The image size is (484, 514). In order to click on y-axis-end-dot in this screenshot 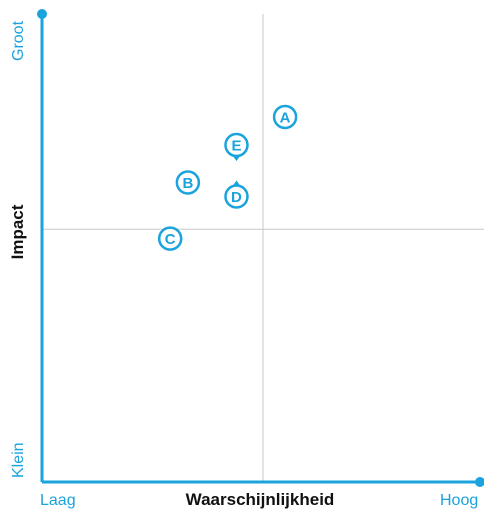, I will do `click(42, 14)`.